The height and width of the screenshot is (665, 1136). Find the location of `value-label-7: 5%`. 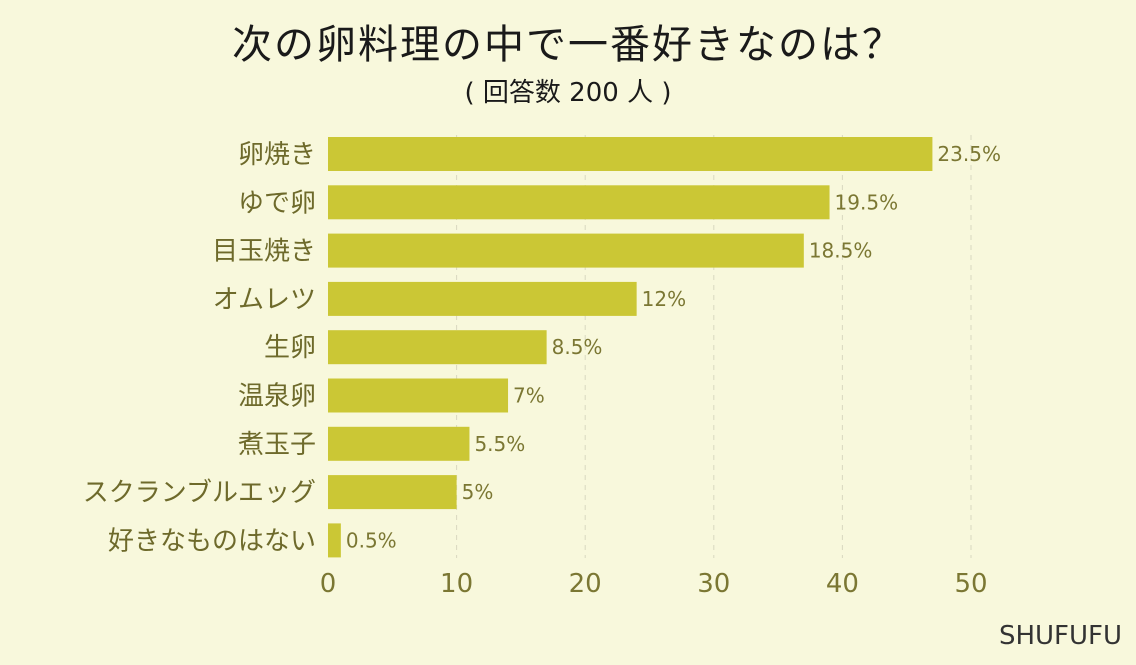

value-label-7: 5% is located at coordinates (478, 492).